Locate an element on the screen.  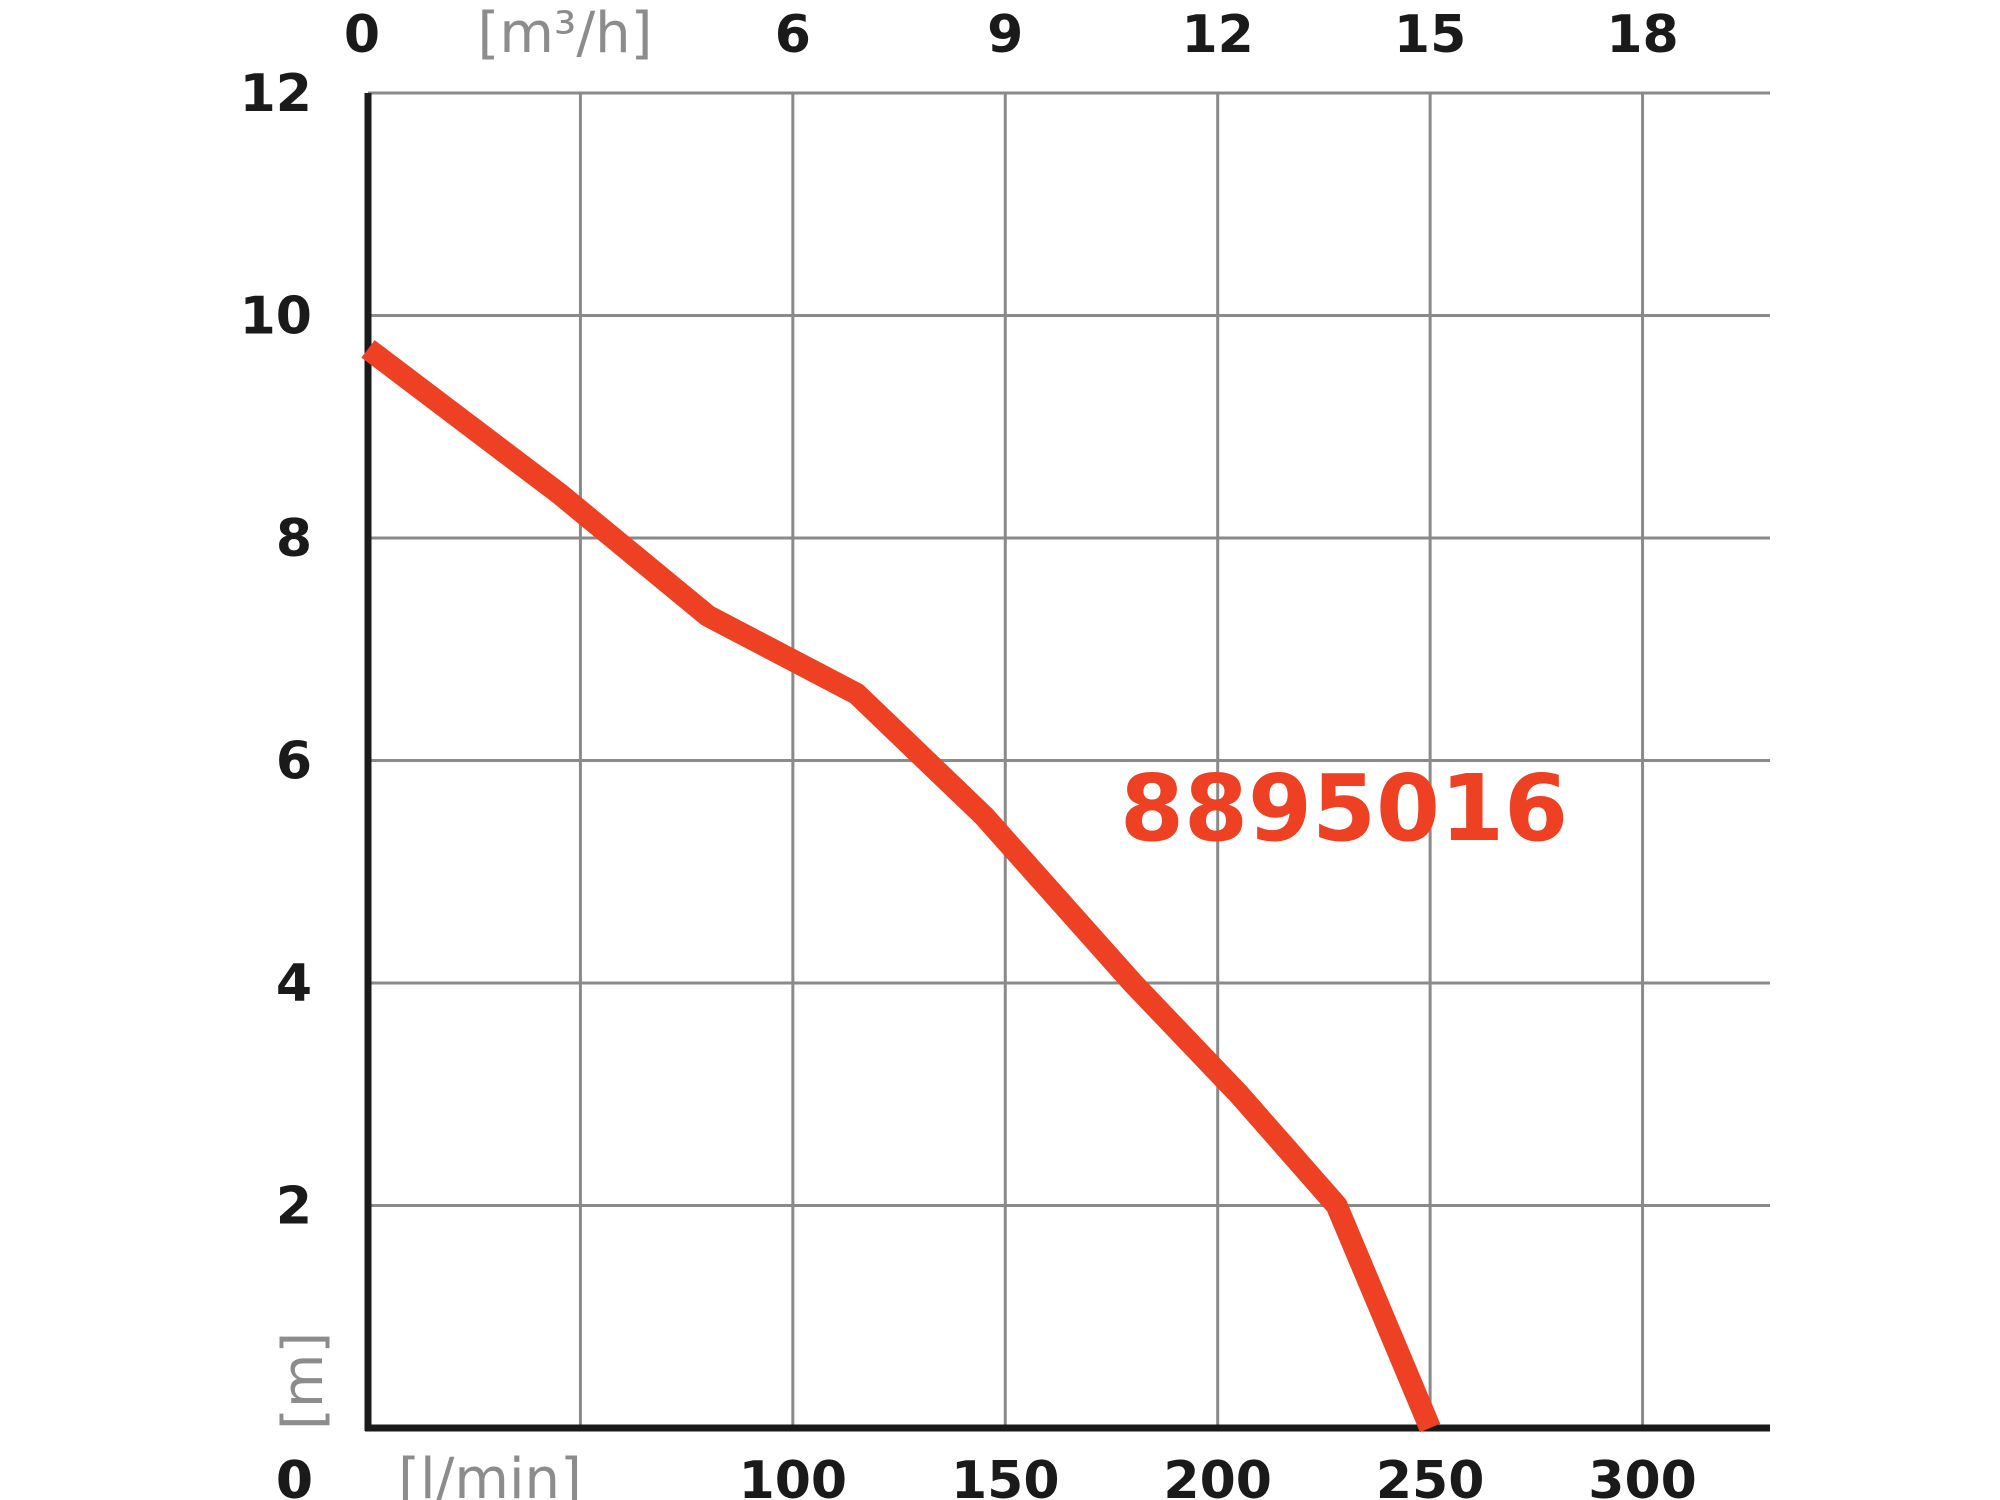
x-top-tick-label: 0 is located at coordinates (362, 35).